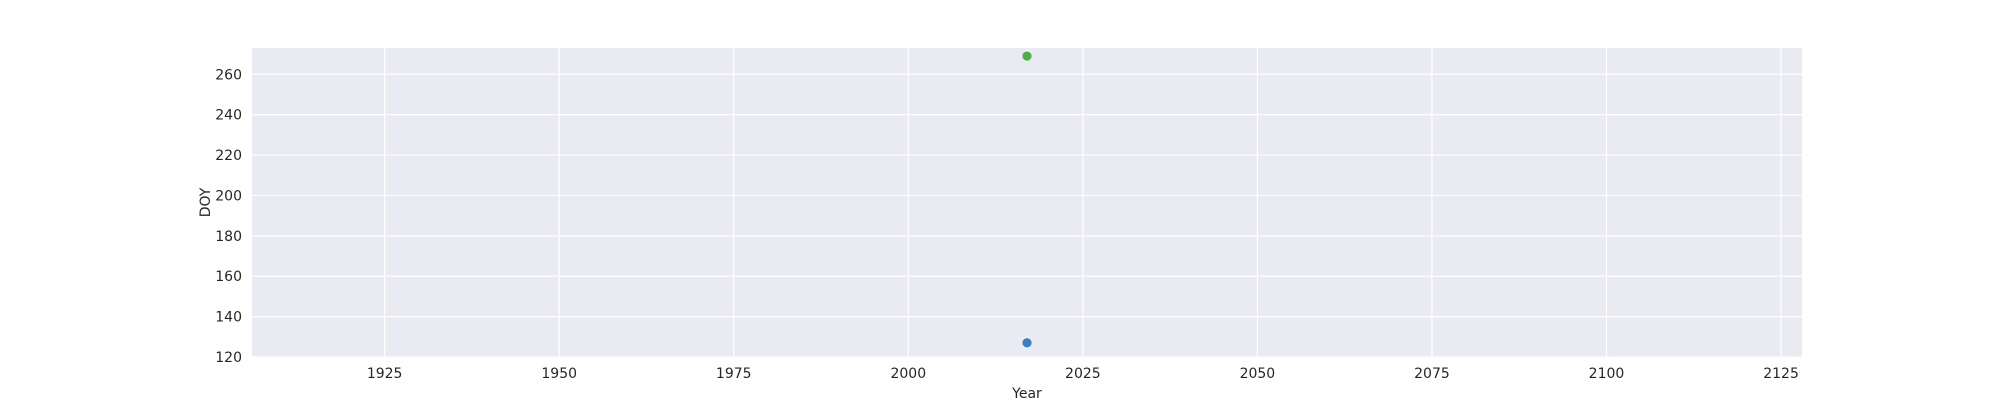 Image resolution: width=2000 pixels, height=404 pixels. I want to click on x-tick-label: 2000, so click(908, 374).